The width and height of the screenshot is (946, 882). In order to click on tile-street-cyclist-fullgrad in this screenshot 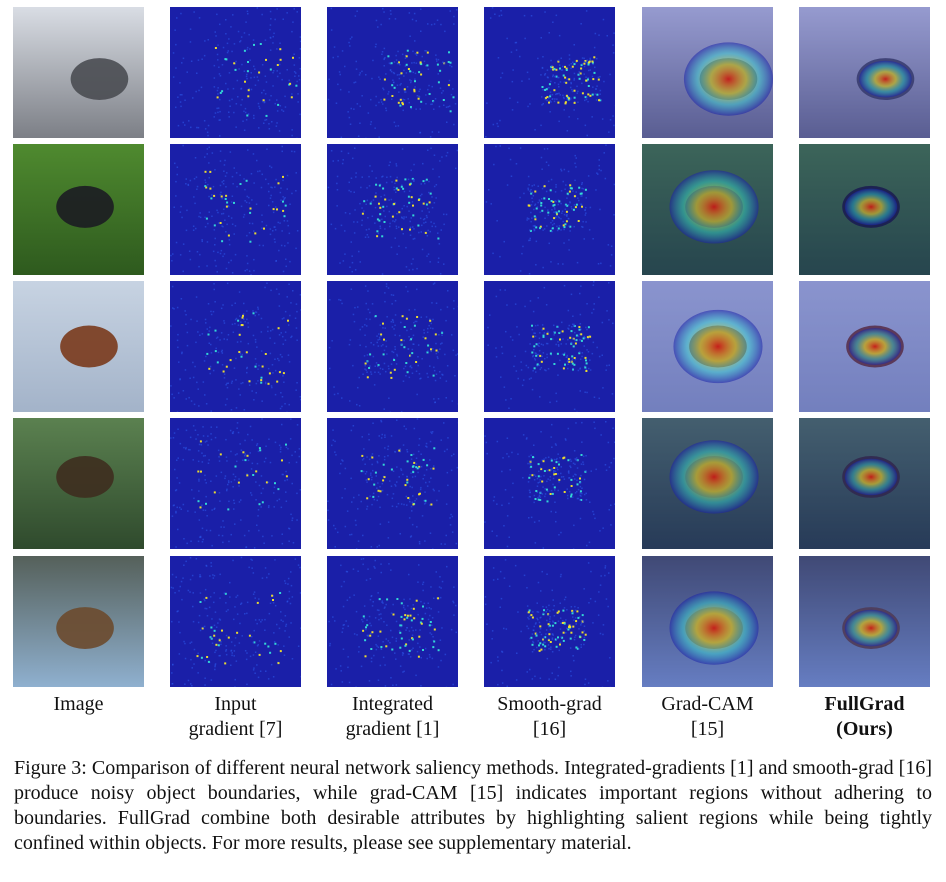, I will do `click(864, 72)`.